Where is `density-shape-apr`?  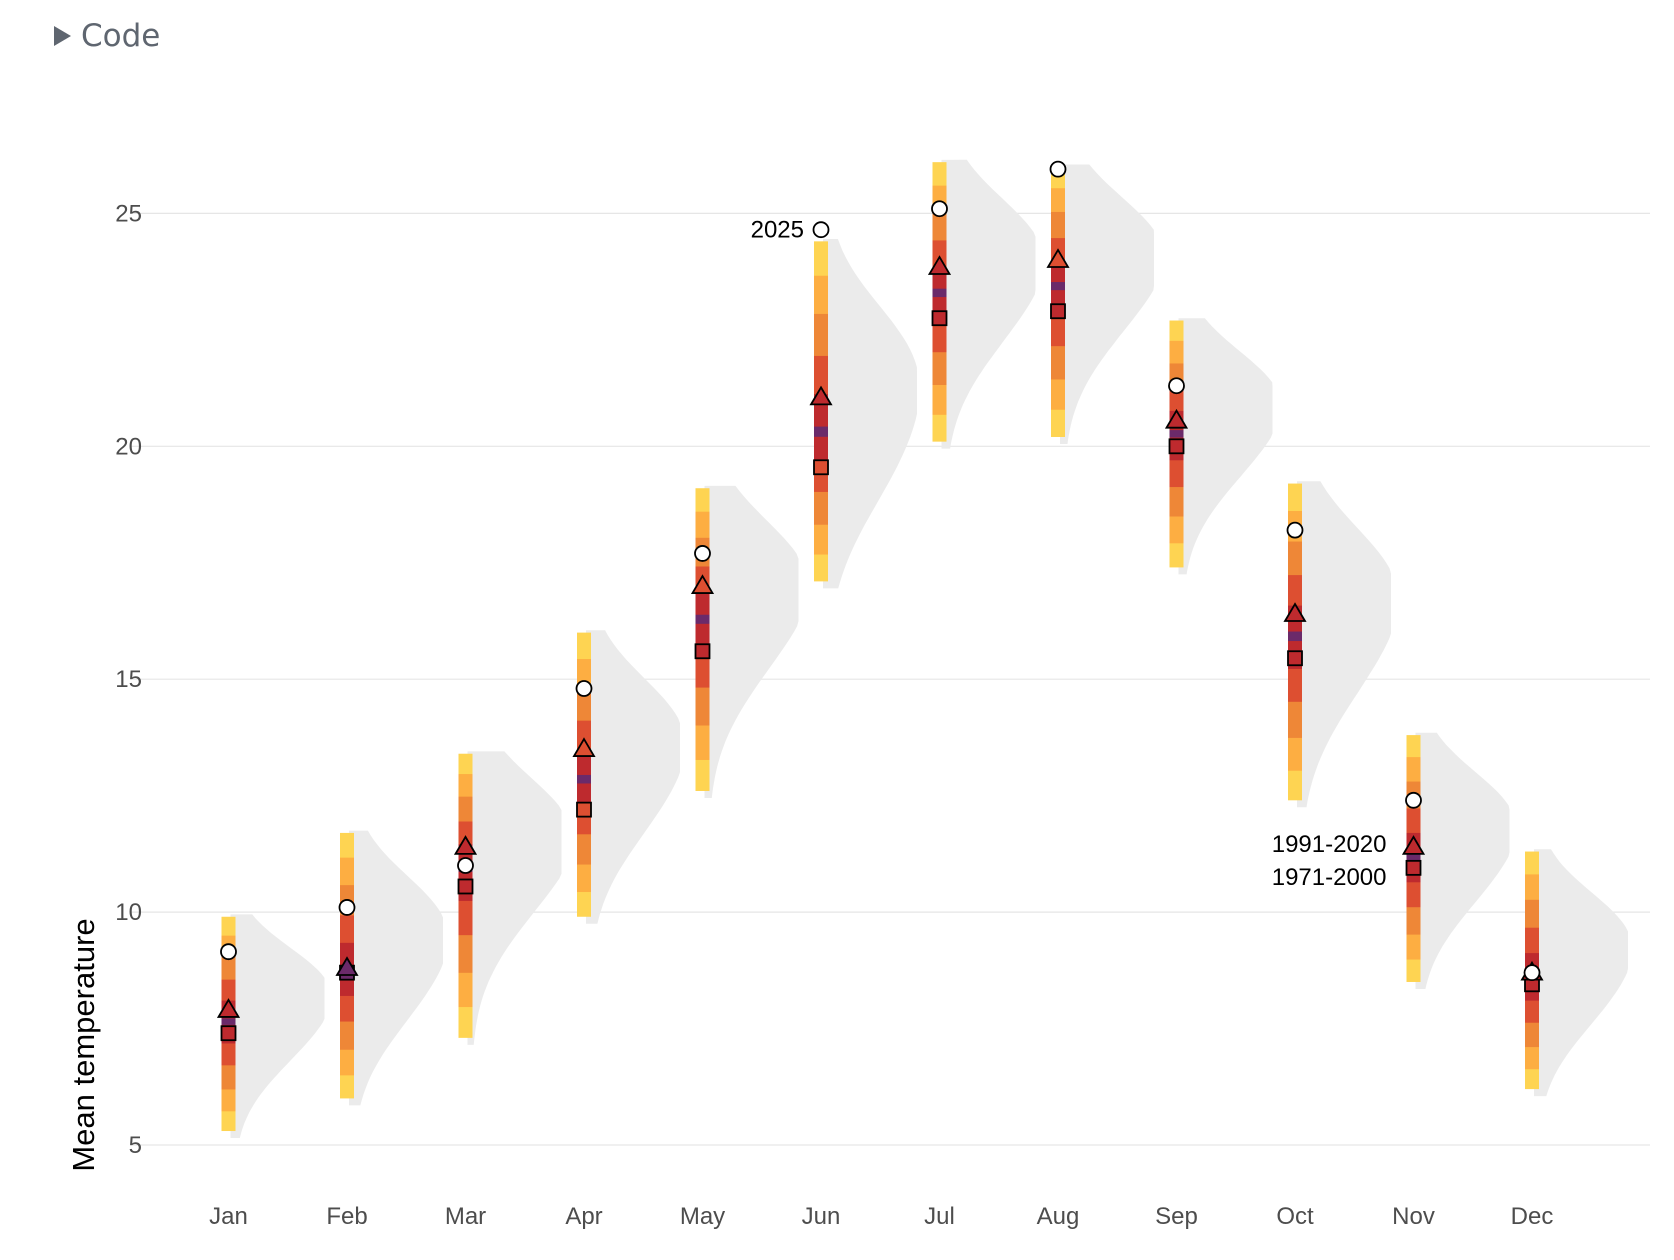 density-shape-apr is located at coordinates (633, 777).